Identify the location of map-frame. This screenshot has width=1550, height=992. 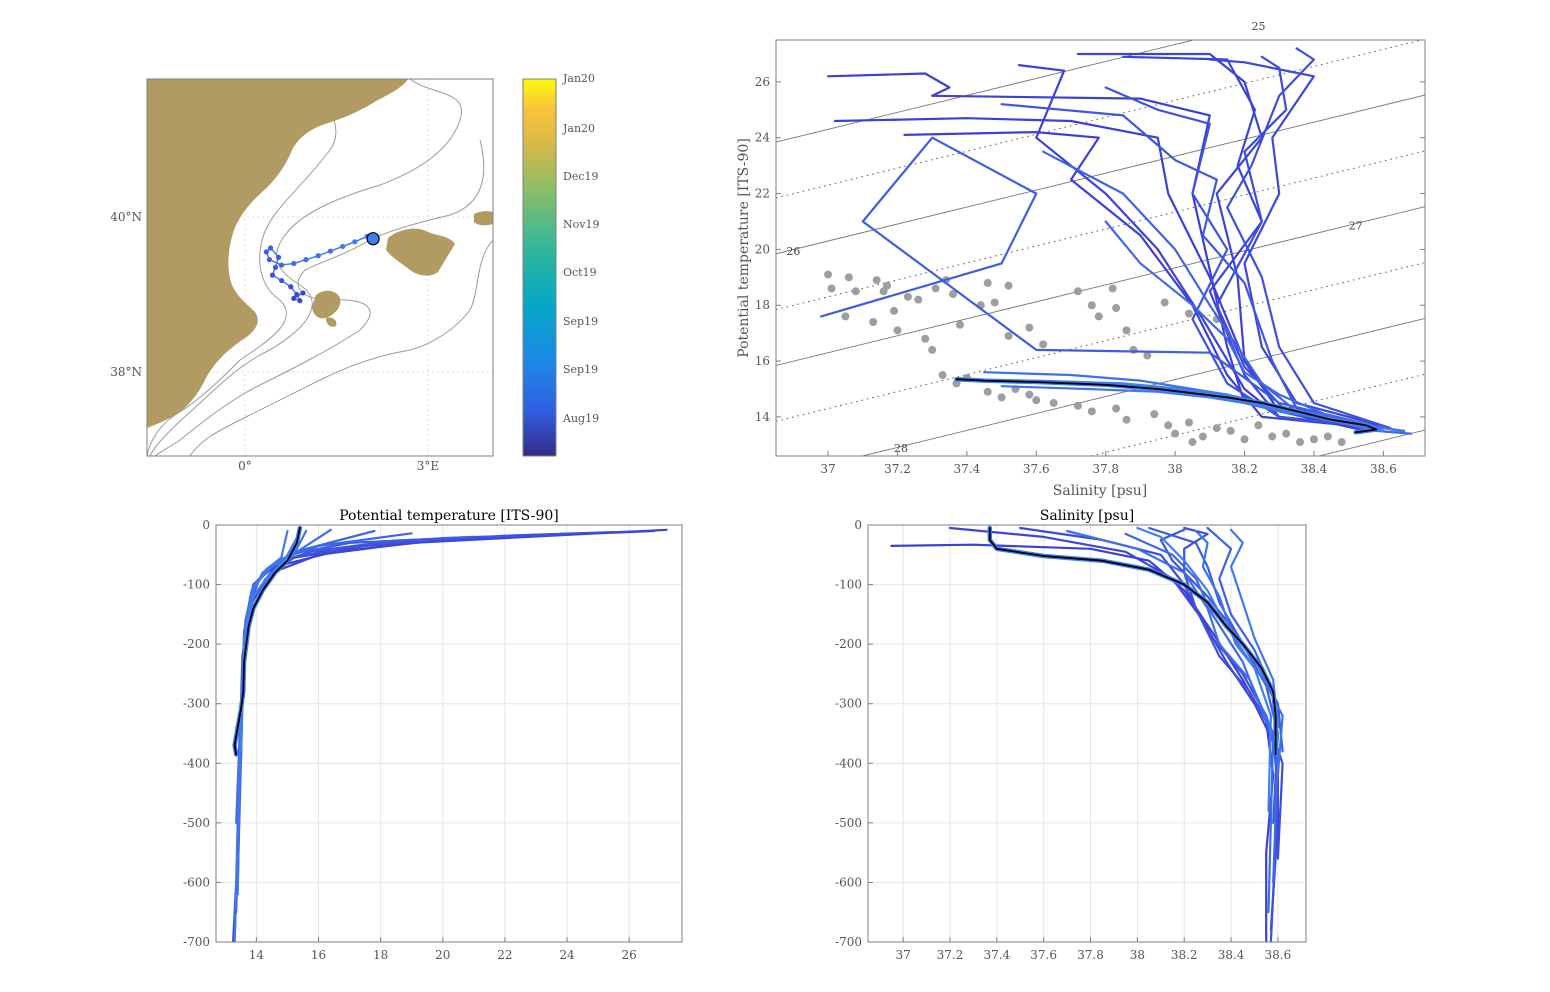
(320, 267).